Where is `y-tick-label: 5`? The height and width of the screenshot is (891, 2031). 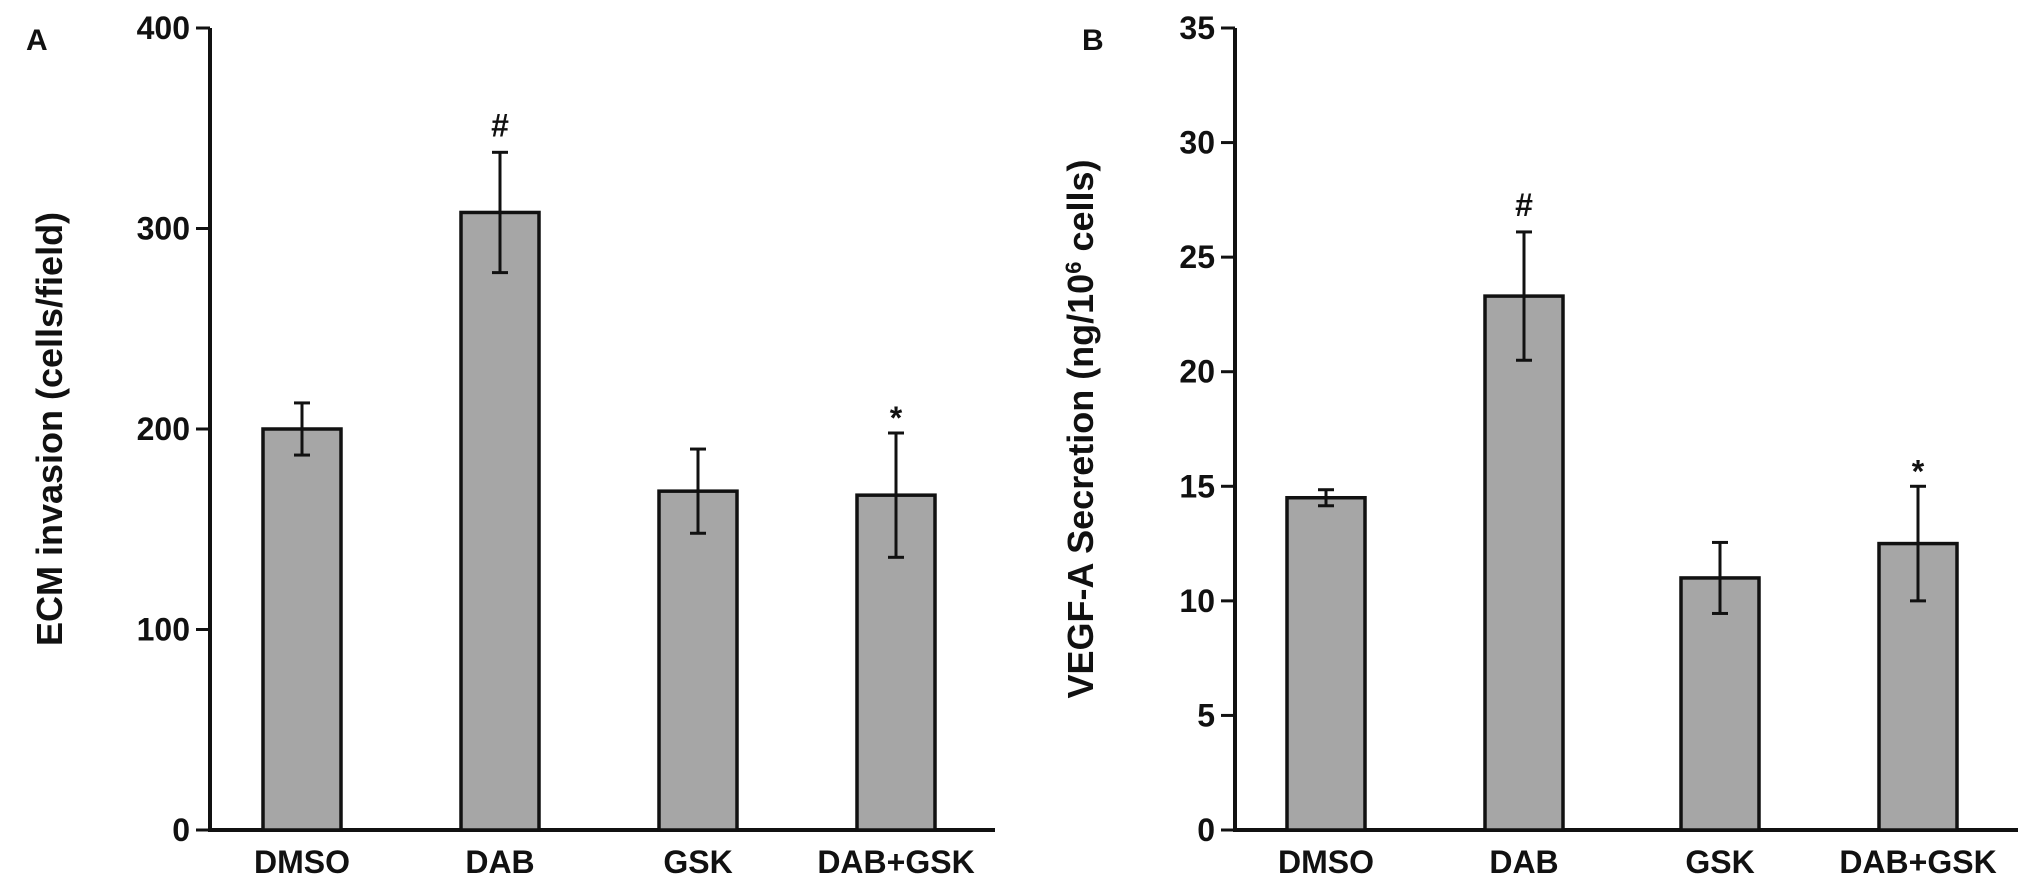 y-tick-label: 5 is located at coordinates (1206, 715).